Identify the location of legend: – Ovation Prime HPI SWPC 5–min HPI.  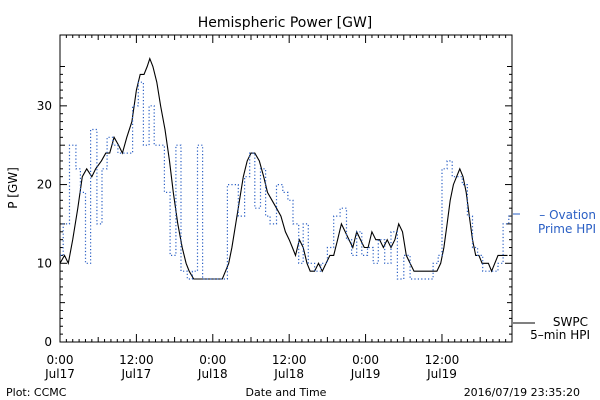
(554, 275).